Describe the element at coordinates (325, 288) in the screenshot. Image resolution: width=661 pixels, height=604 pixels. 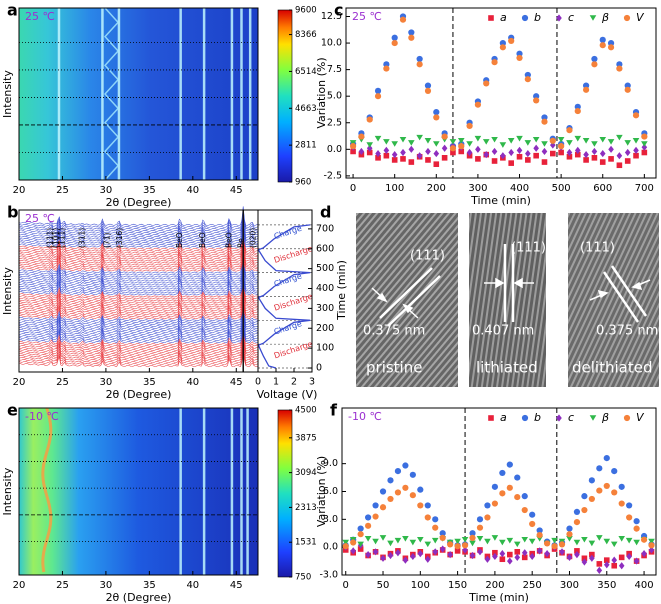
I see `y-tick-label: 400` at that location.